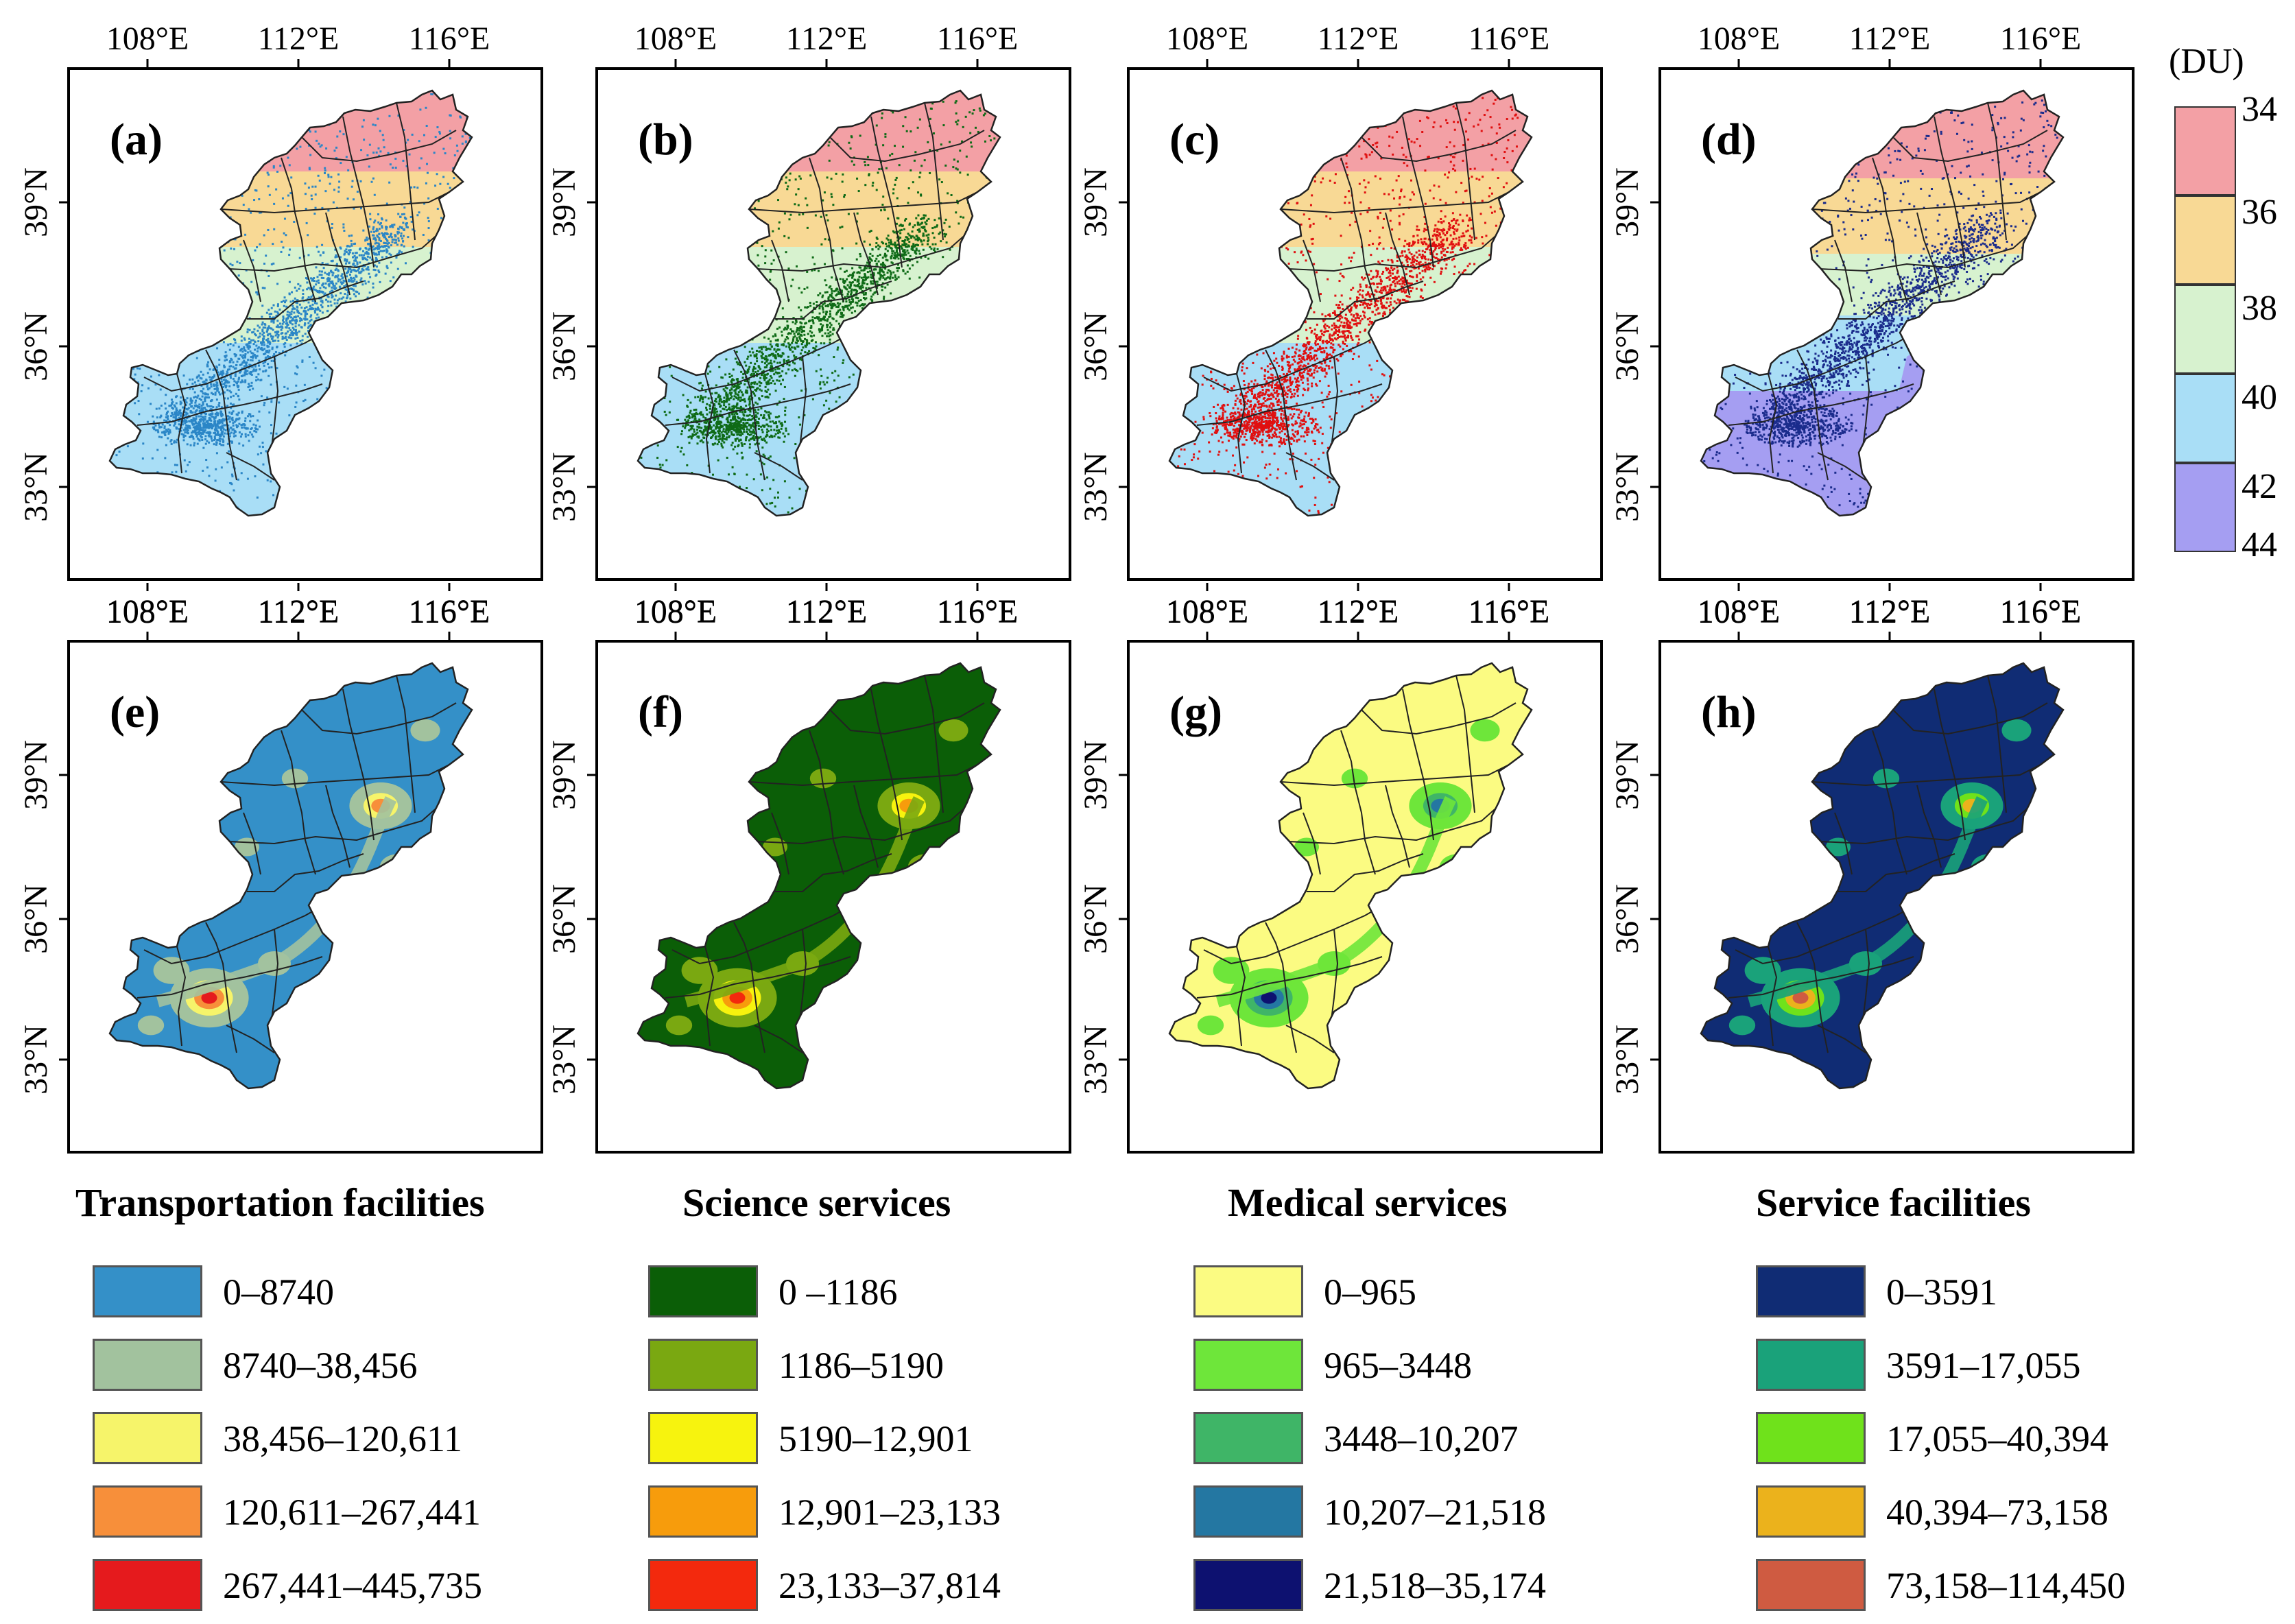 This screenshot has width=2295, height=1624. Describe the element at coordinates (1941, 1292) in the screenshot. I see `legend-label: 0–3591` at that location.